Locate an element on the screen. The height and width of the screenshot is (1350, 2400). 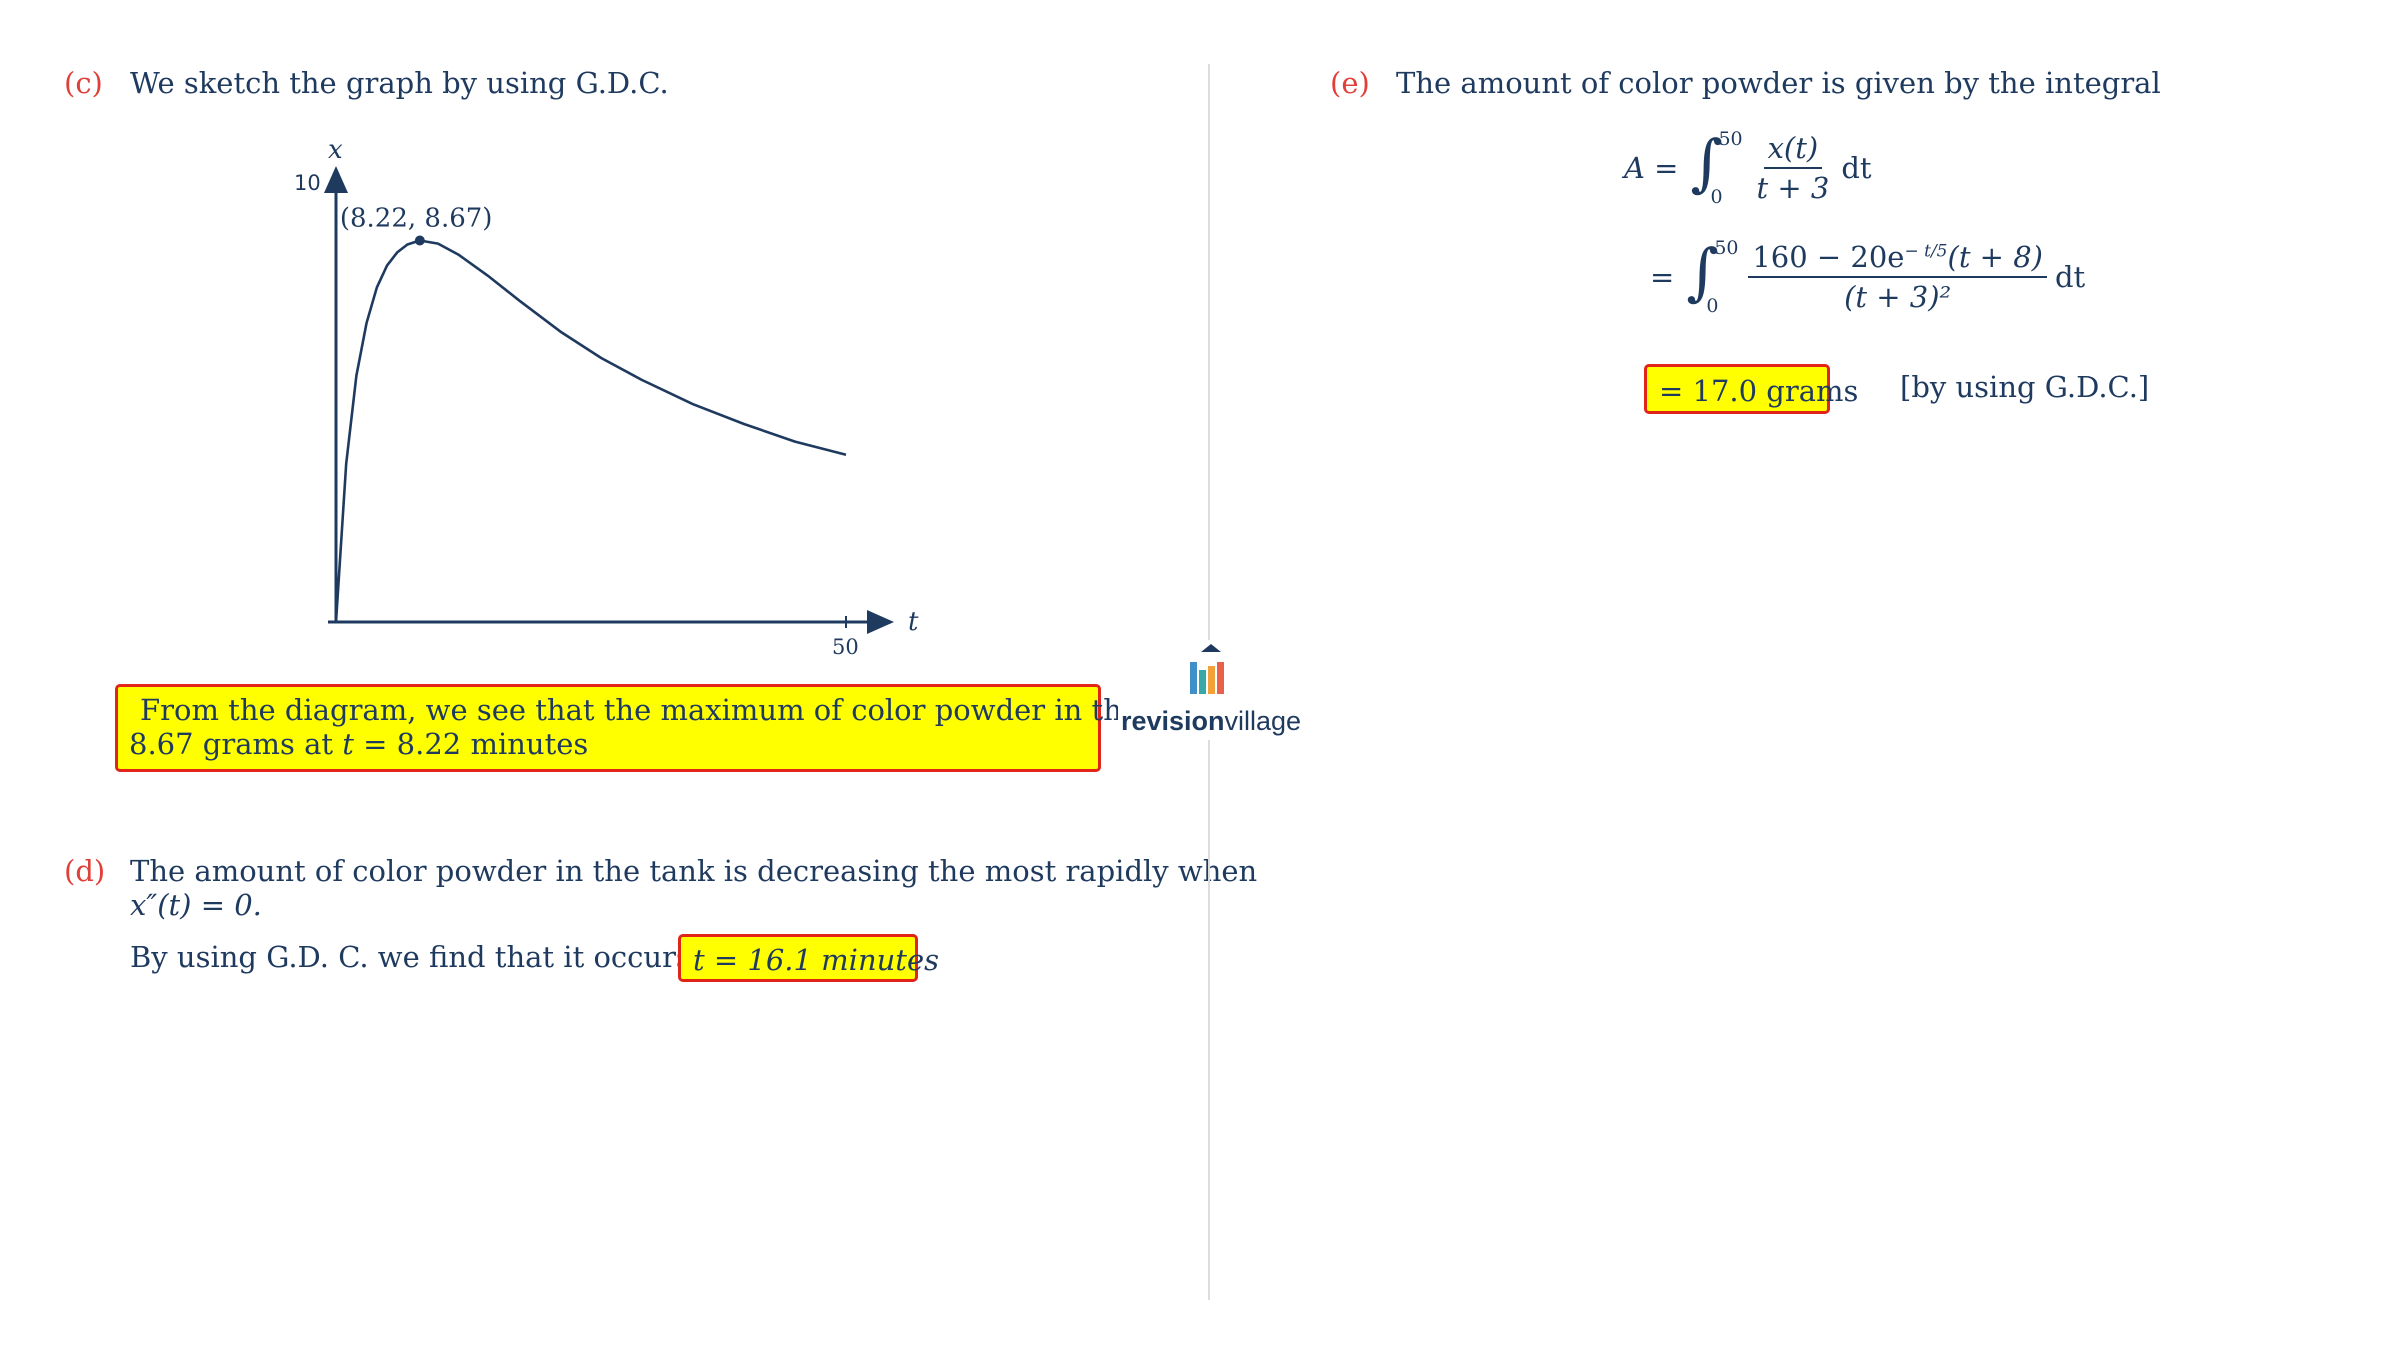
y-tick-label: 10 is located at coordinates (307, 183).